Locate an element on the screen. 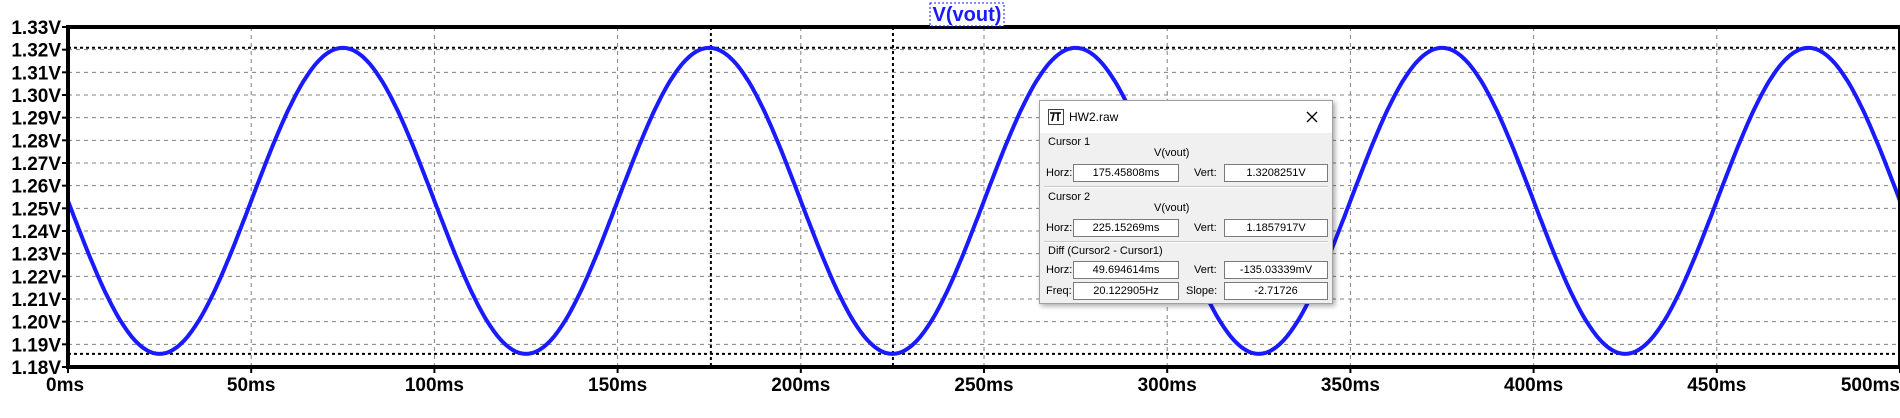  cursor1-label: Cursor 1 is located at coordinates (1069, 142).